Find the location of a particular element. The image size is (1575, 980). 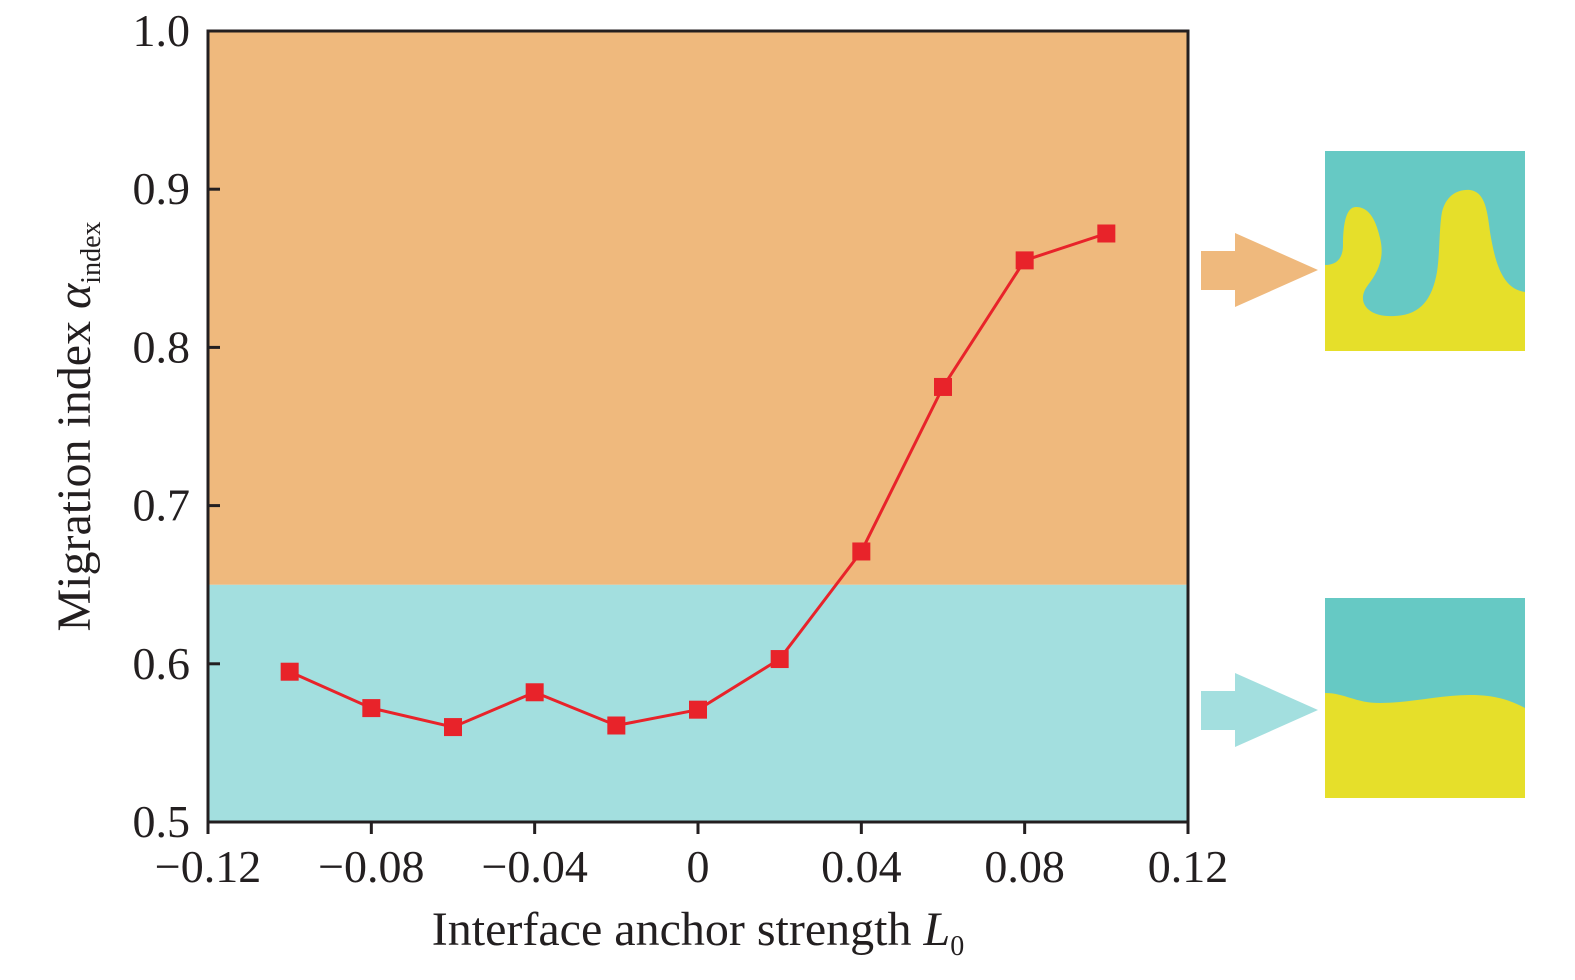

inset-upper is located at coordinates (1363, 251).